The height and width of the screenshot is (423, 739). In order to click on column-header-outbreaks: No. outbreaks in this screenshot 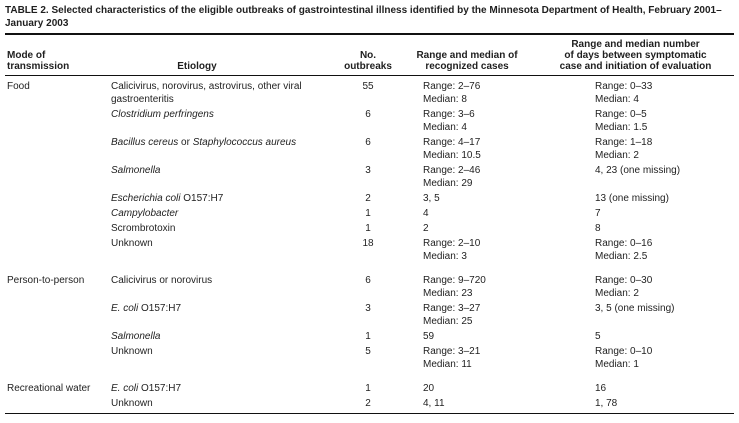, I will do `click(368, 55)`.